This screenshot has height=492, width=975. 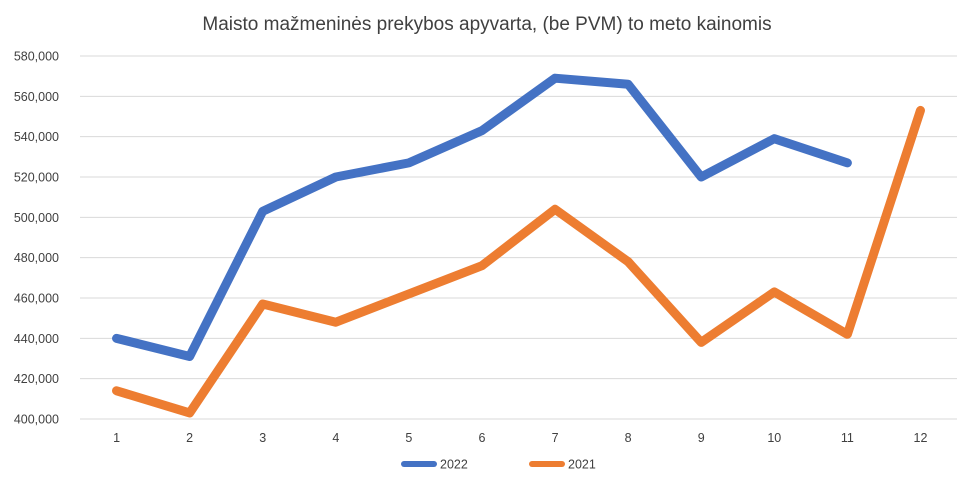 I want to click on y-tick-label: 480,000, so click(x=36, y=258).